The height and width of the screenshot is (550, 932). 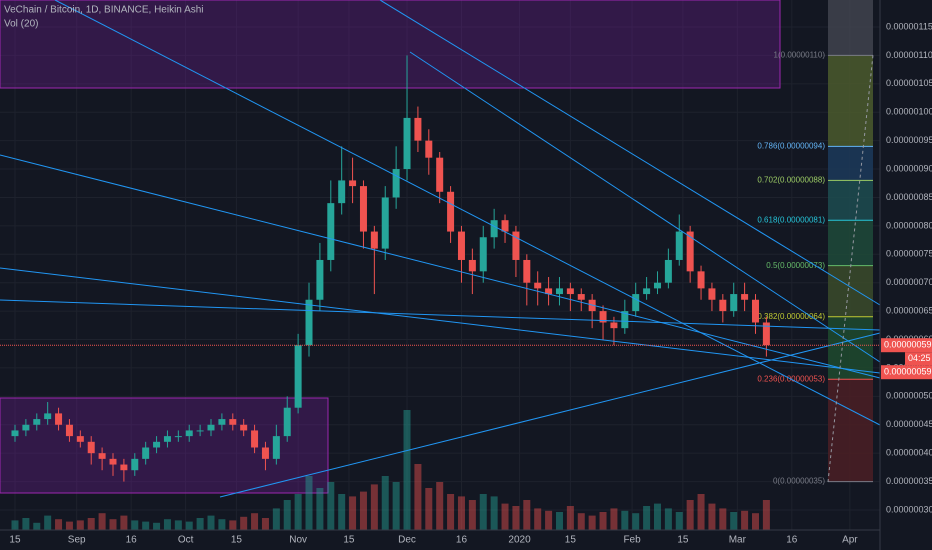 What do you see at coordinates (186, 540) in the screenshot?
I see `x-tick-label: Oct` at bounding box center [186, 540].